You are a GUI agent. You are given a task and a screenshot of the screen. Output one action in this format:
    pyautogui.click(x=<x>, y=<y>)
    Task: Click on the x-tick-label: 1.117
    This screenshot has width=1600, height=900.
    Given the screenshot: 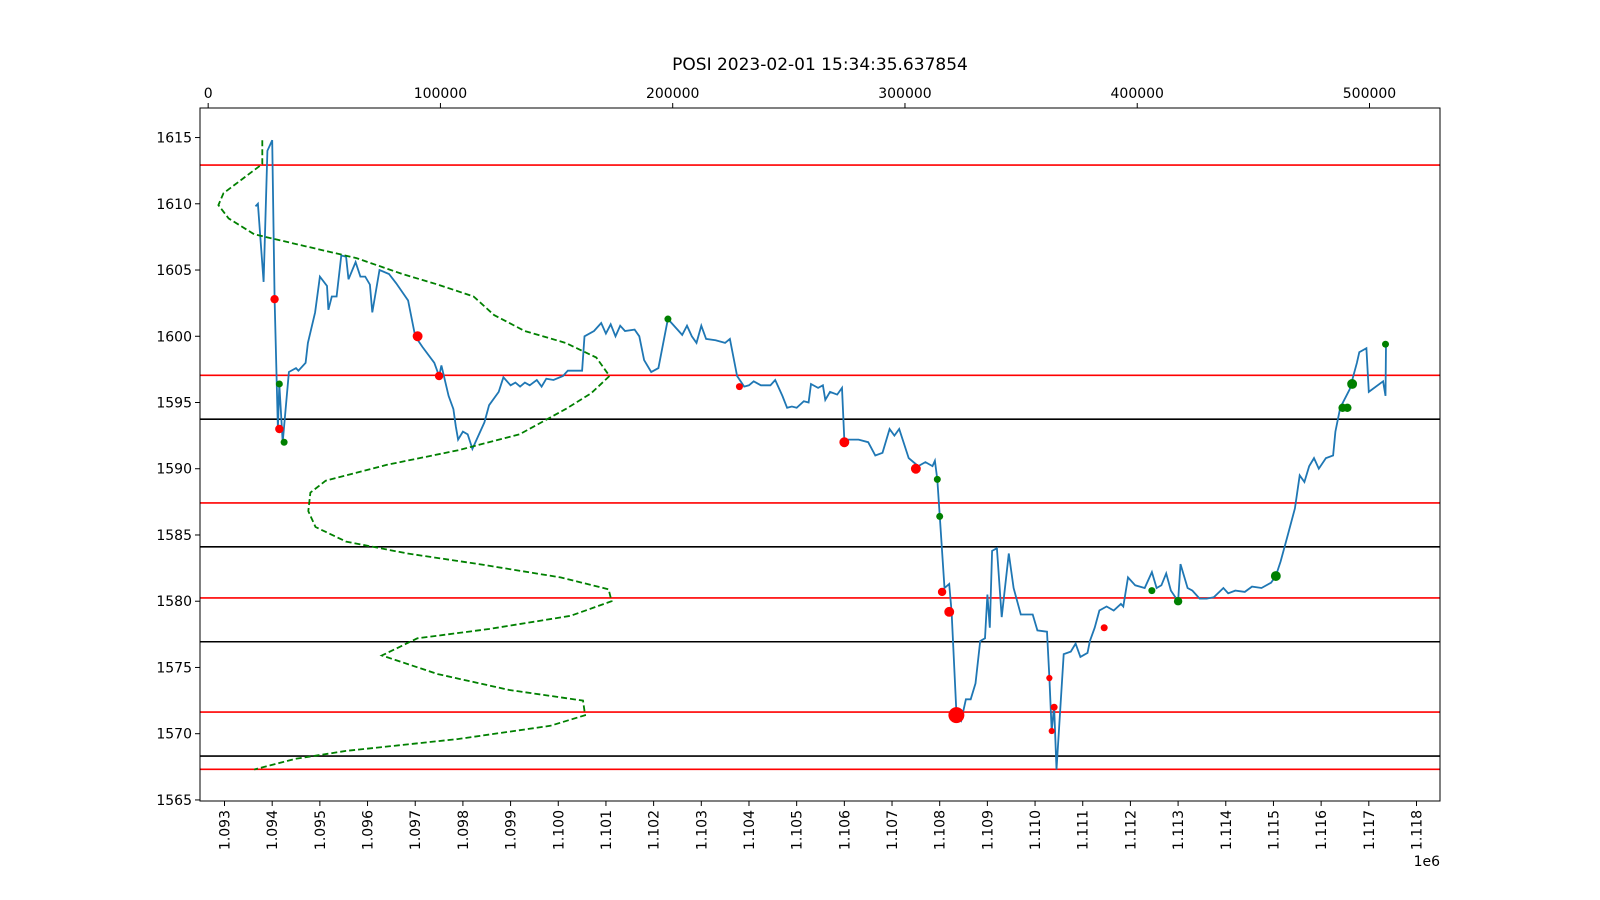 What is the action you would take?
    pyautogui.click(x=1370, y=830)
    